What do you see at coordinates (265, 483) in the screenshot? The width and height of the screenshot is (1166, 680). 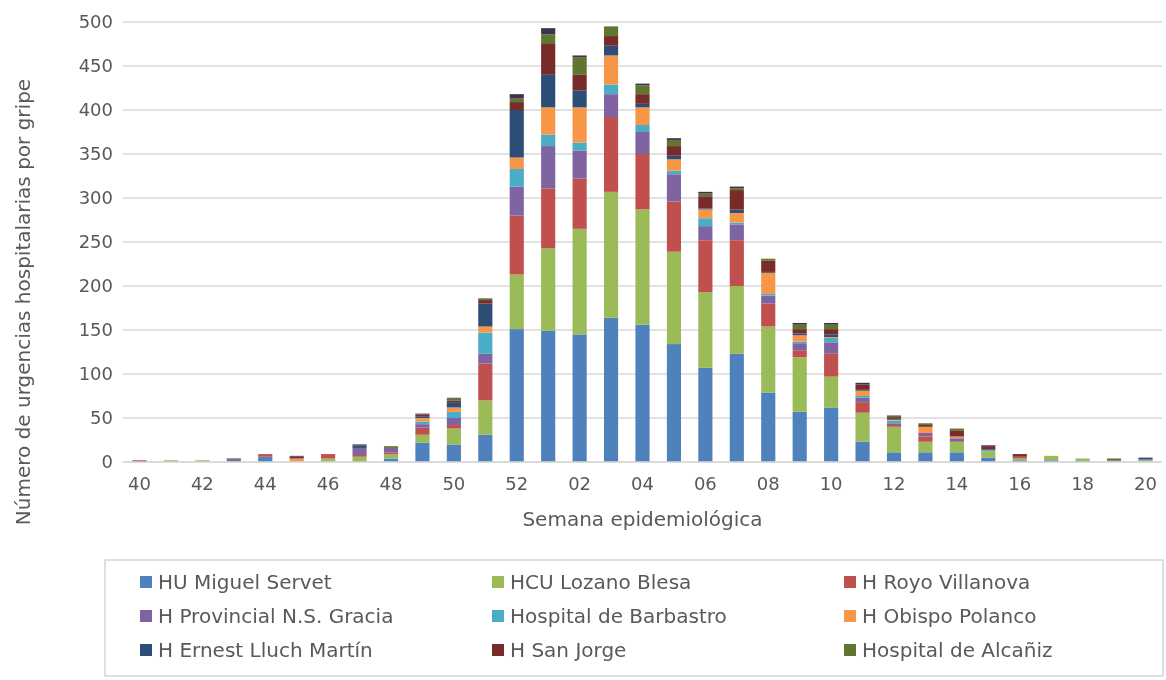 I see `x-tick-label: 44` at bounding box center [265, 483].